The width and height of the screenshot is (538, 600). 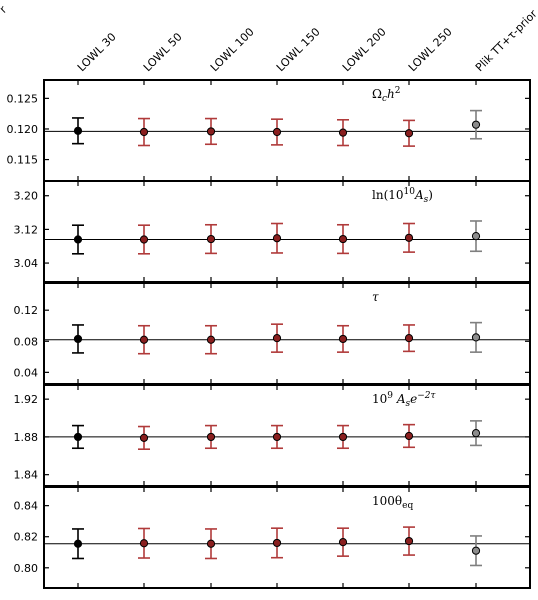 I want to click on panel-label-part: Ω, so click(x=377, y=94).